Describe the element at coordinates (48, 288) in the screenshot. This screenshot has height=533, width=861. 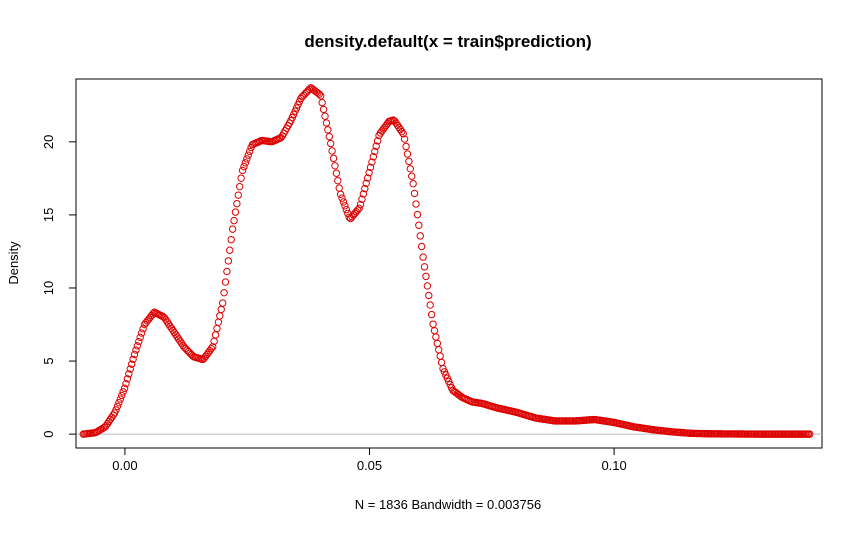
I see `y-tick-label: 10` at that location.